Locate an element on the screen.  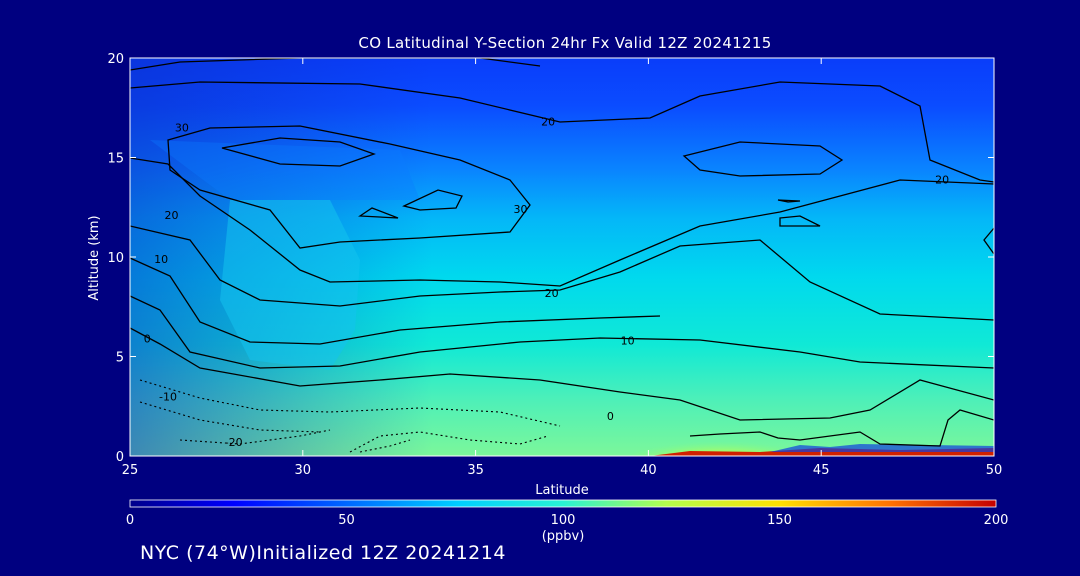
y-tick-label: 10 is located at coordinates (115, 258).